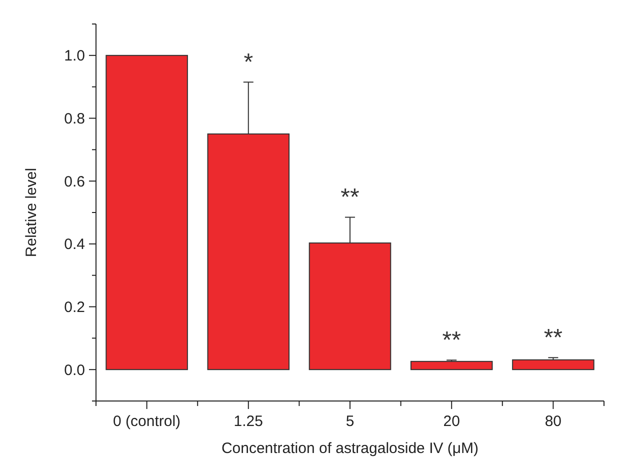  I want to click on y-tick-label: 0.2, so click(74, 307).